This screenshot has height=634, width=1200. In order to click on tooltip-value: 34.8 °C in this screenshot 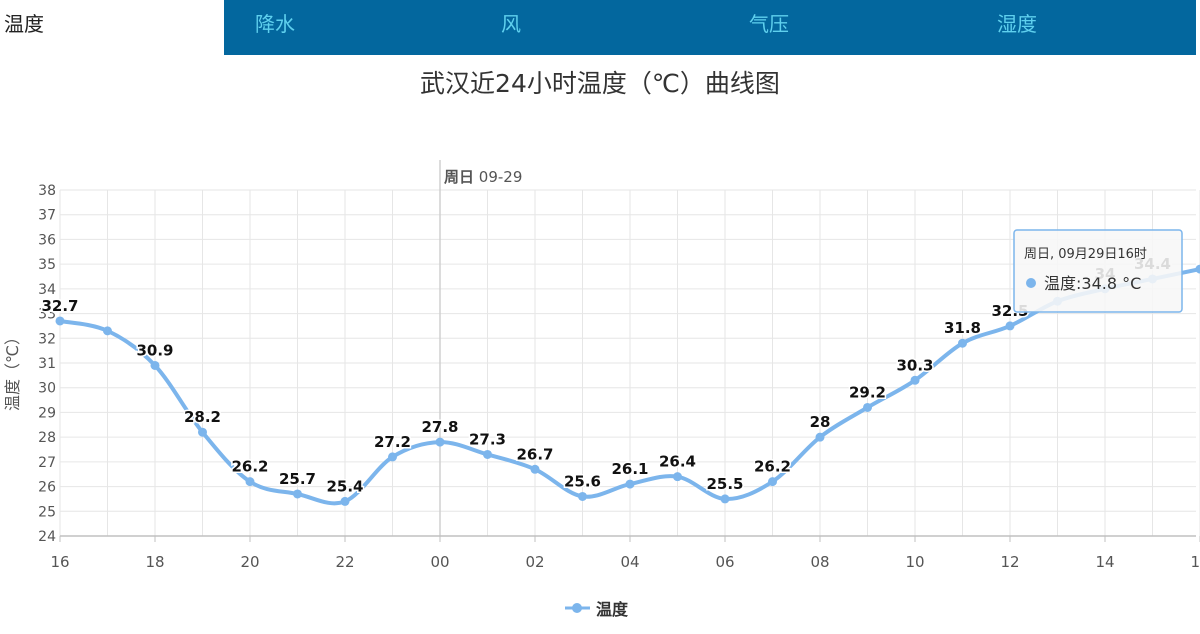, I will do `click(1111, 283)`.